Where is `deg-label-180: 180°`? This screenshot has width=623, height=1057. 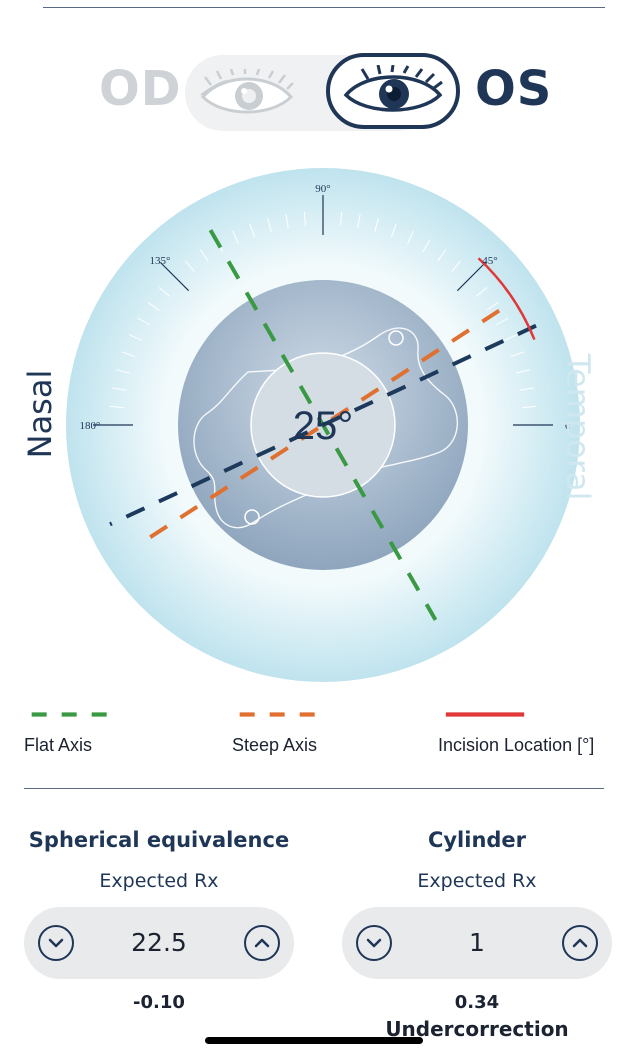
deg-label-180: 180° is located at coordinates (90, 426).